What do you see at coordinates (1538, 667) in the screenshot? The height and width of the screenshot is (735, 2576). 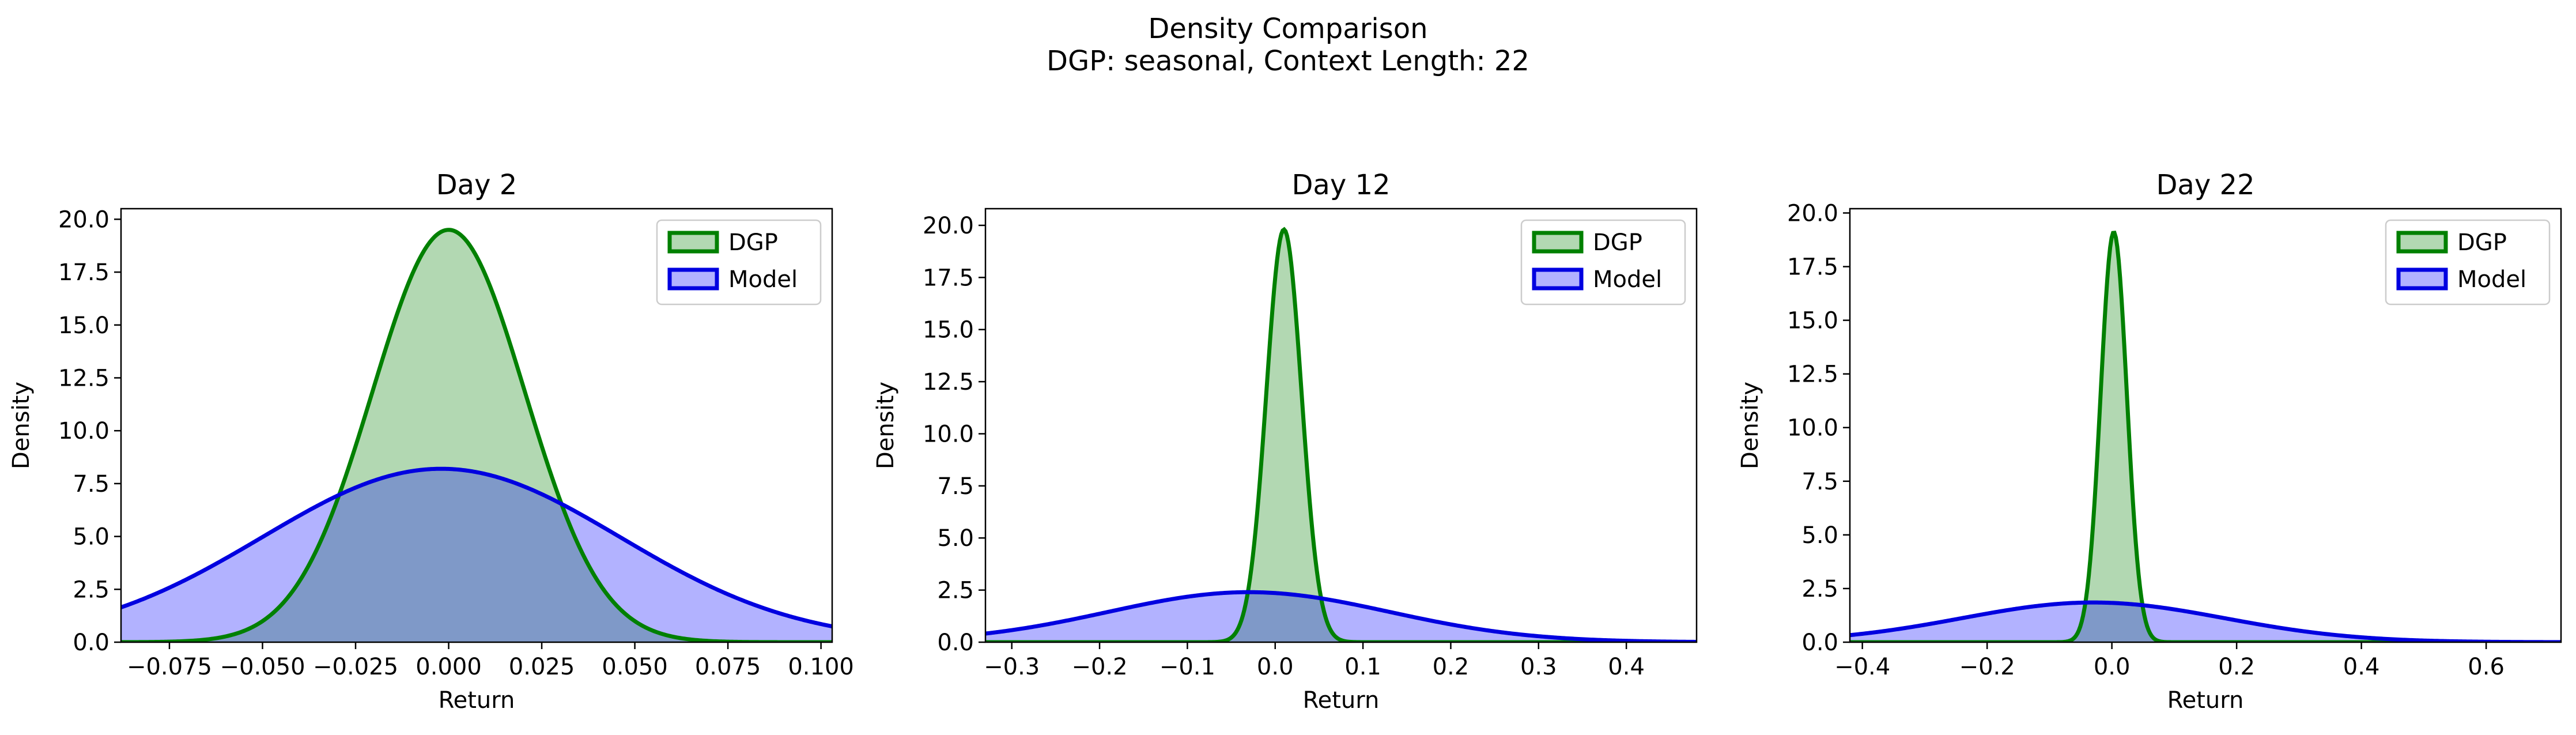 I see `x-tick-label: 0.3` at bounding box center [1538, 667].